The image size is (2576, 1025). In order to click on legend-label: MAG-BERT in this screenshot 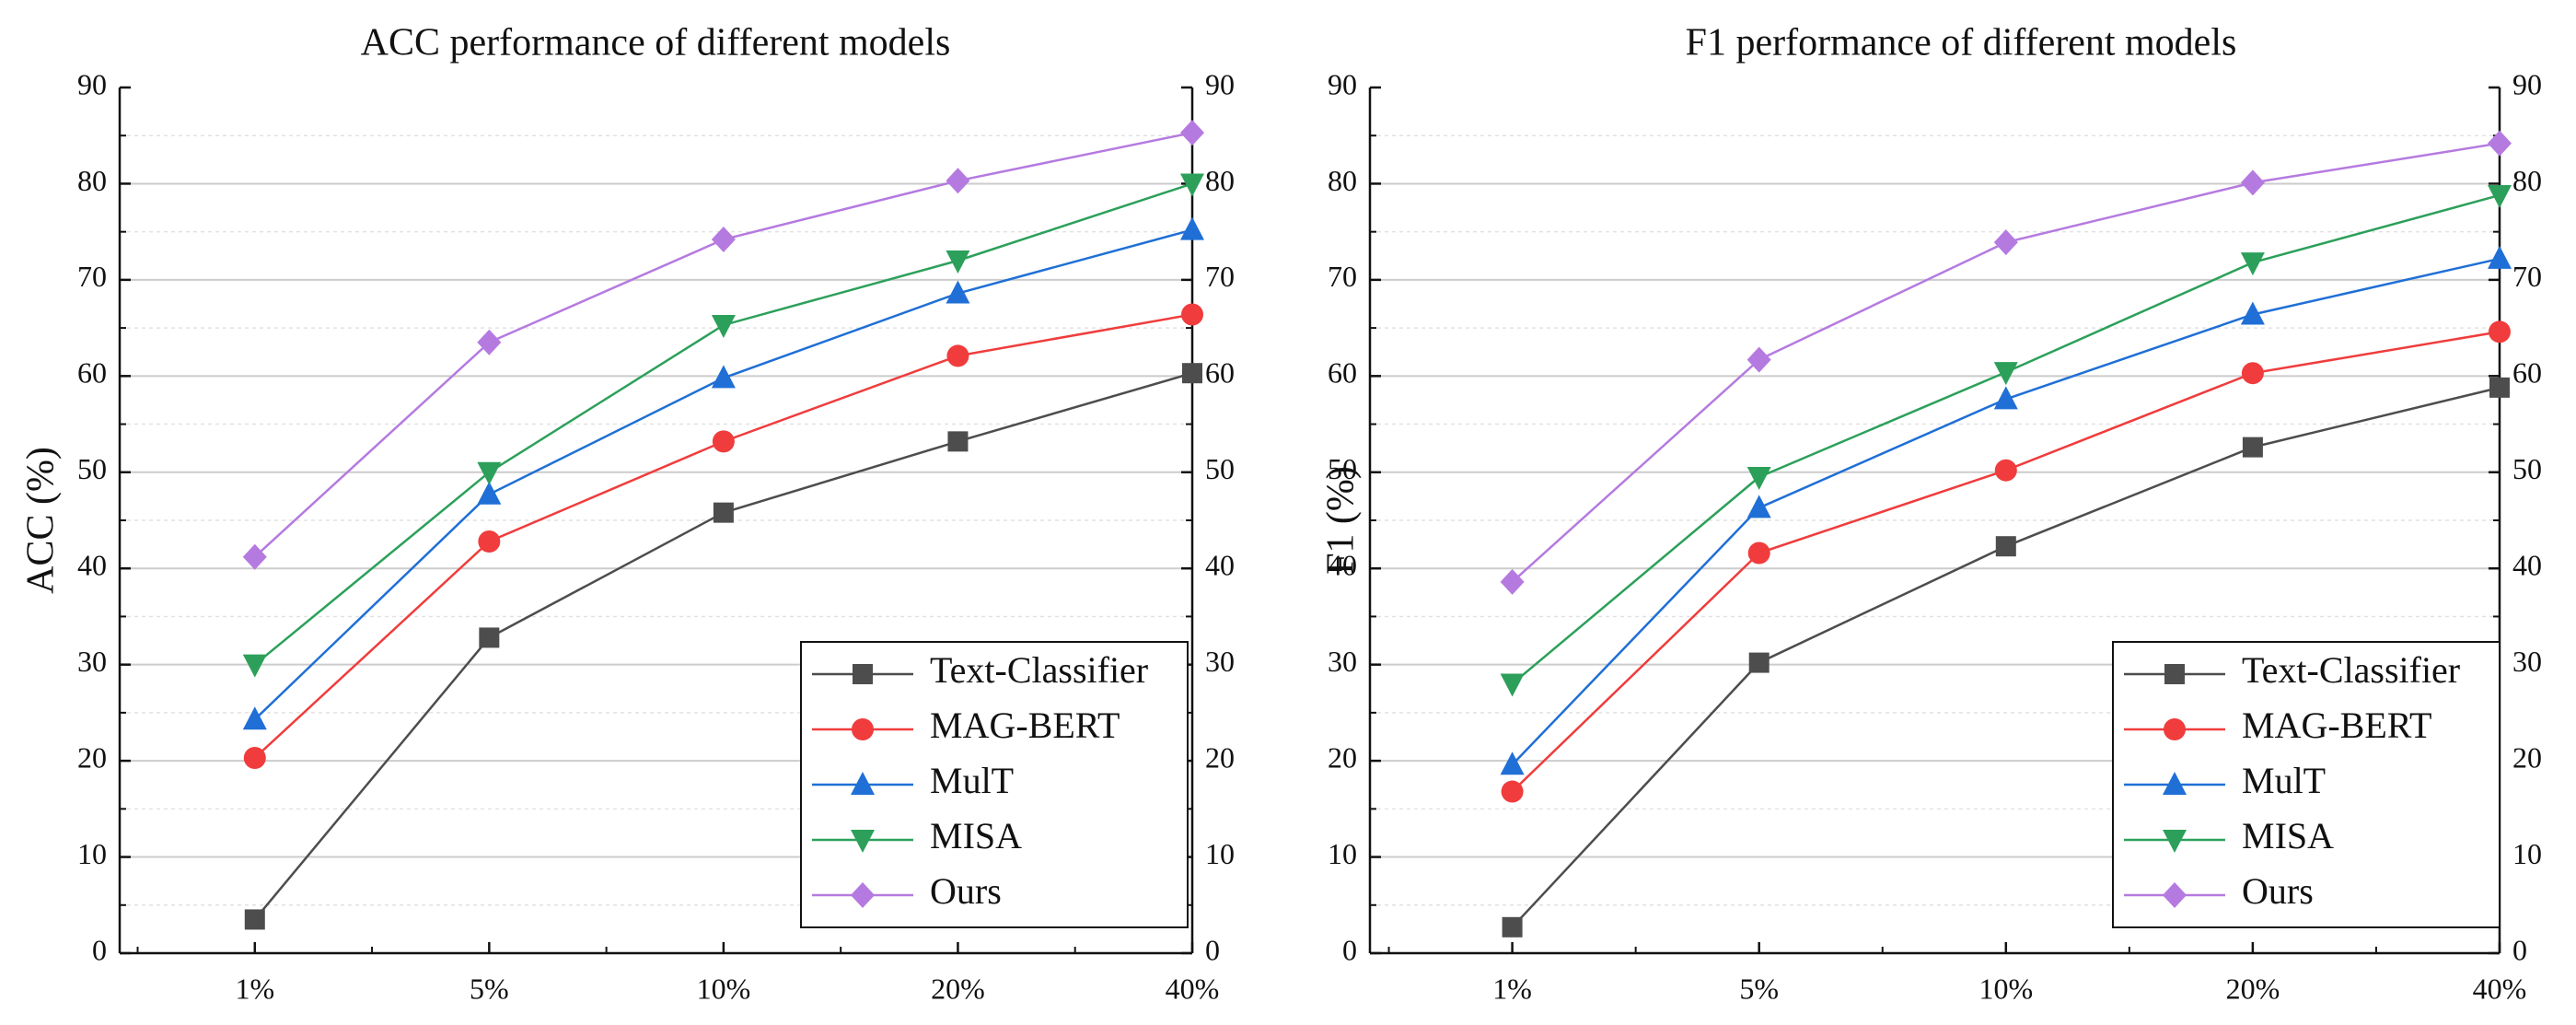, I will do `click(1025, 725)`.